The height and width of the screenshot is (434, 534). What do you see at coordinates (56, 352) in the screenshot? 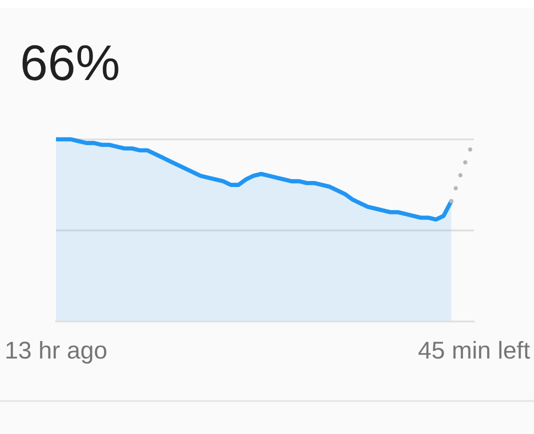
I see `x-tick-label: 13 hr ago` at bounding box center [56, 352].